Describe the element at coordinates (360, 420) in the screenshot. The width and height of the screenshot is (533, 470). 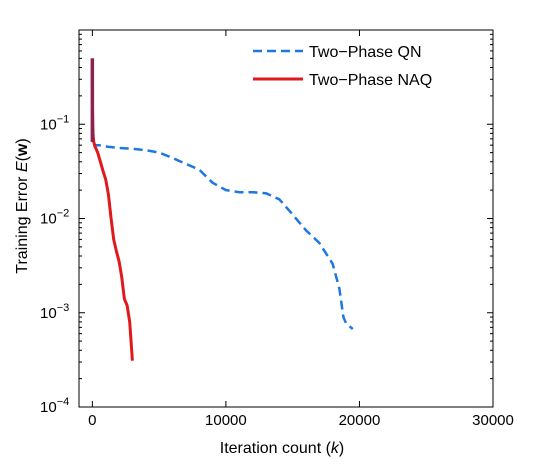
I see `x-tick-label: 20000` at that location.